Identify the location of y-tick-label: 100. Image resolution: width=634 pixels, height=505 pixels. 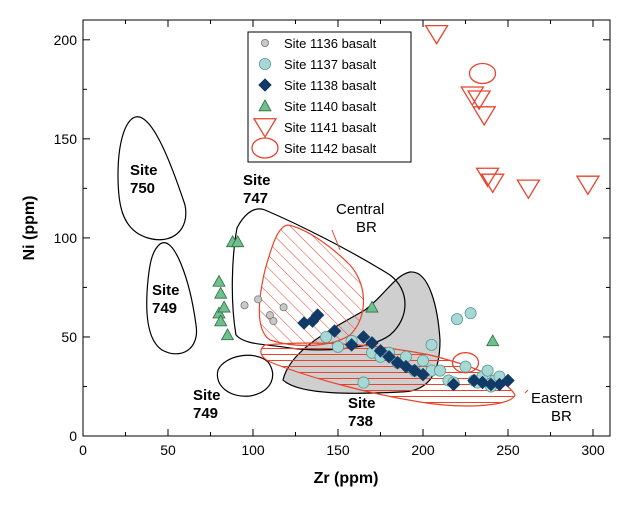
(66, 238).